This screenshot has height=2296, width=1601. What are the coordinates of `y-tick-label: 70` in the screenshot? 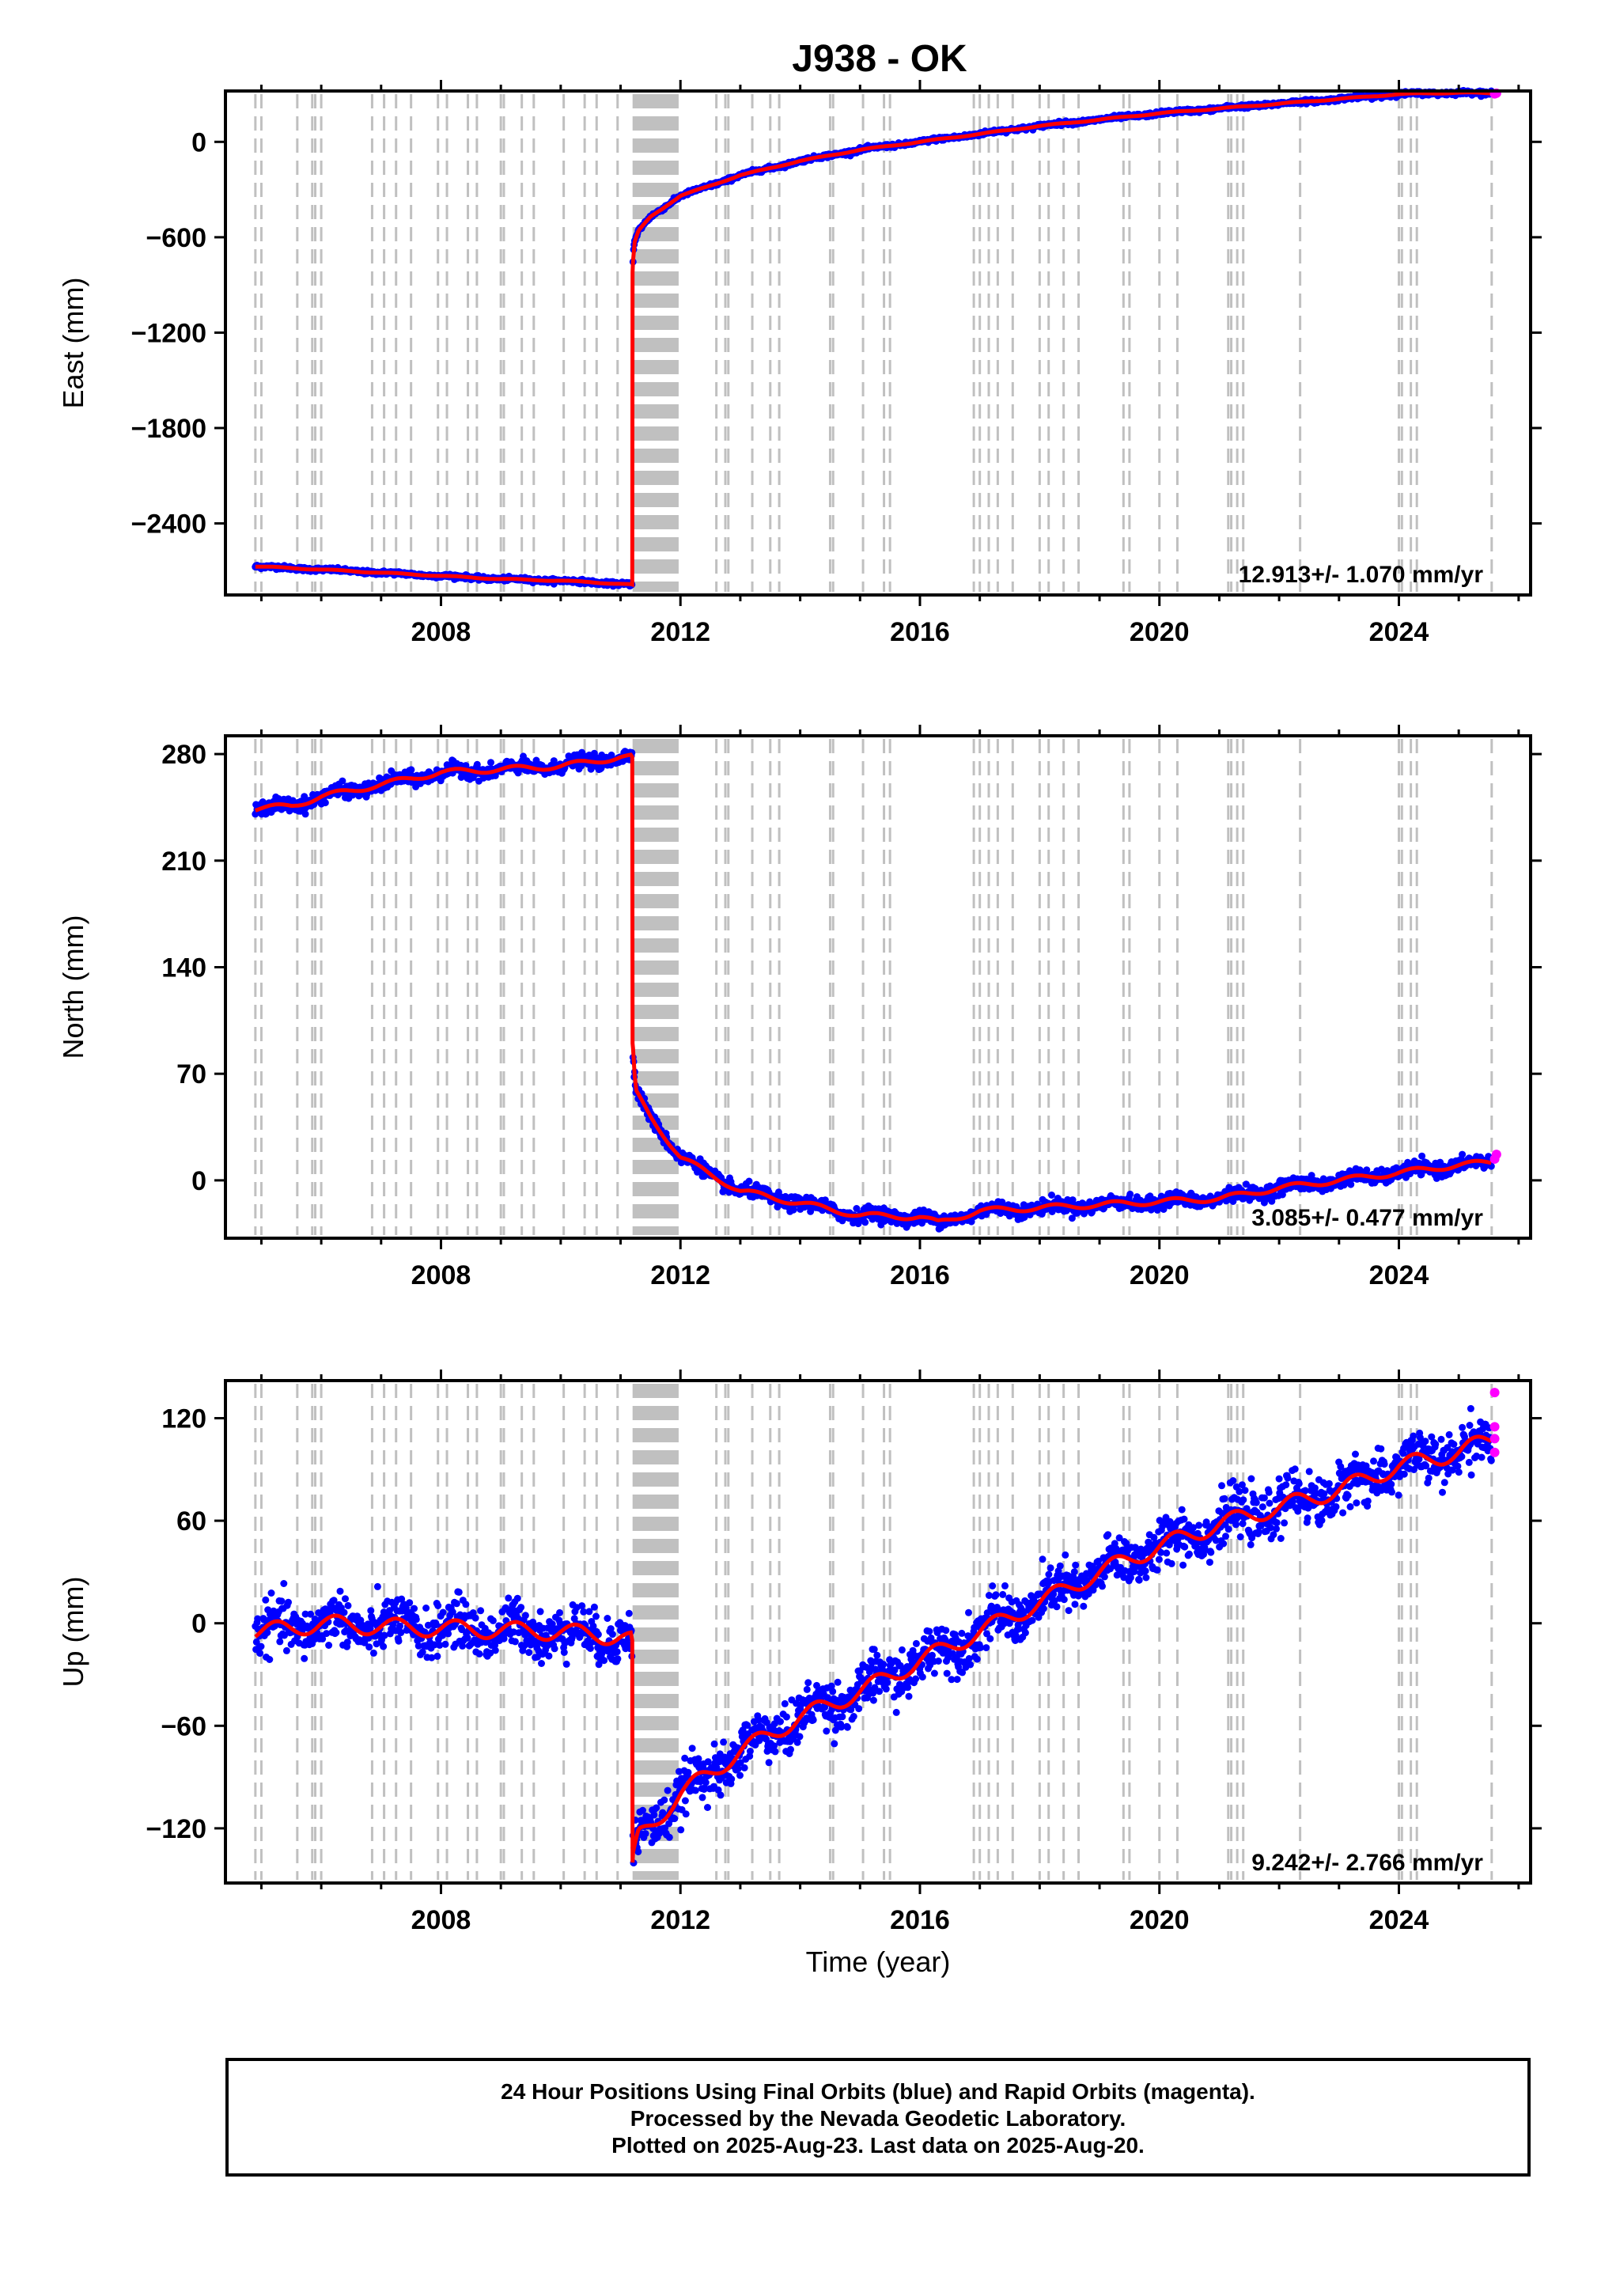 It's located at (191, 1074).